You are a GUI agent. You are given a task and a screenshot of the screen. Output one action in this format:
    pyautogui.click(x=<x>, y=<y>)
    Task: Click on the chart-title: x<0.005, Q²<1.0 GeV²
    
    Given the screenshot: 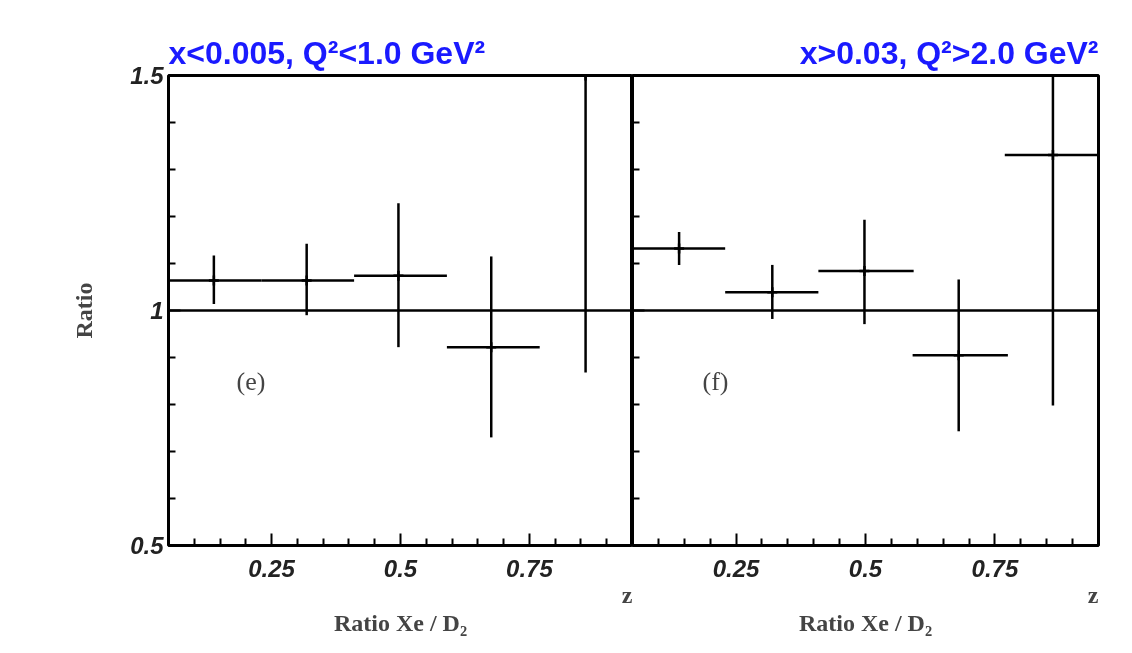 What is the action you would take?
    pyautogui.click(x=327, y=52)
    